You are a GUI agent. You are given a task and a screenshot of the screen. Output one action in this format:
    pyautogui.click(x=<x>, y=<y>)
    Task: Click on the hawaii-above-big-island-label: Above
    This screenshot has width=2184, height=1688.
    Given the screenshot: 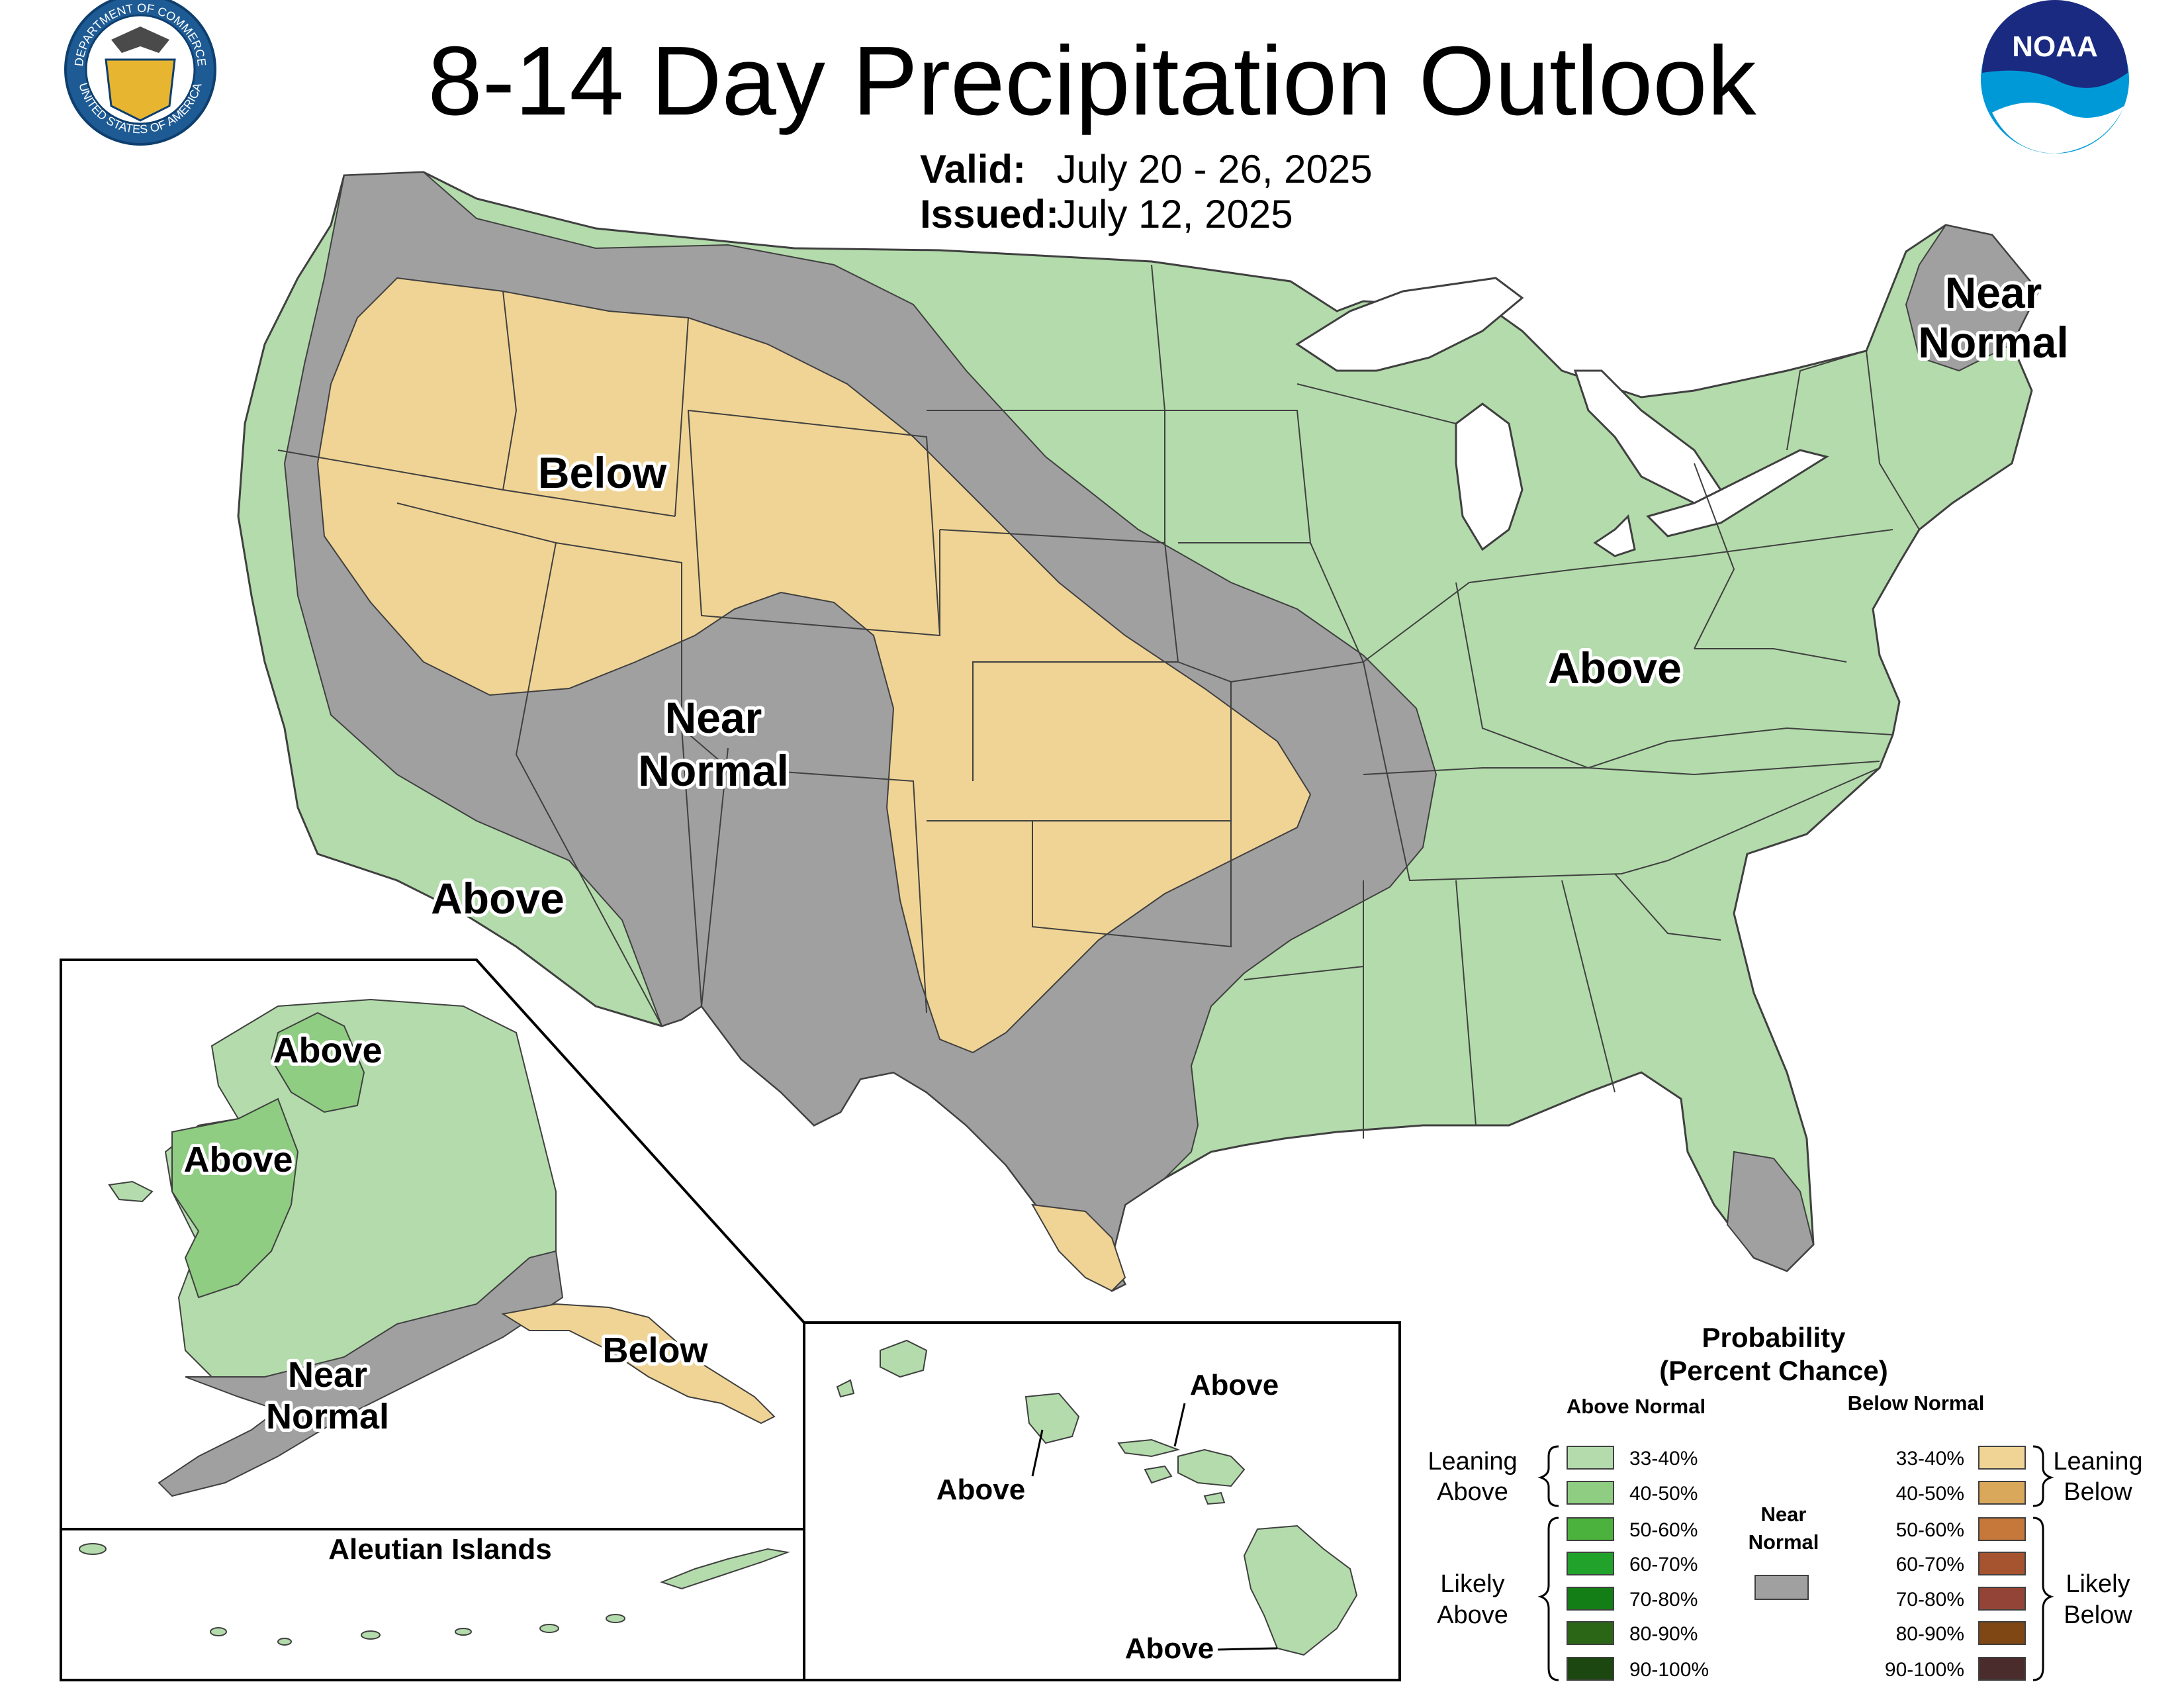 What is the action you would take?
    pyautogui.click(x=1169, y=1648)
    